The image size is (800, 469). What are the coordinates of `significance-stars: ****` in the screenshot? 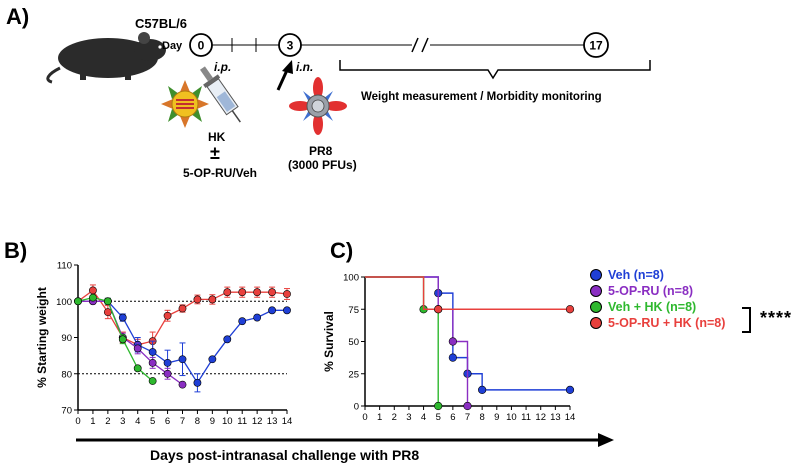 It's located at (776, 318).